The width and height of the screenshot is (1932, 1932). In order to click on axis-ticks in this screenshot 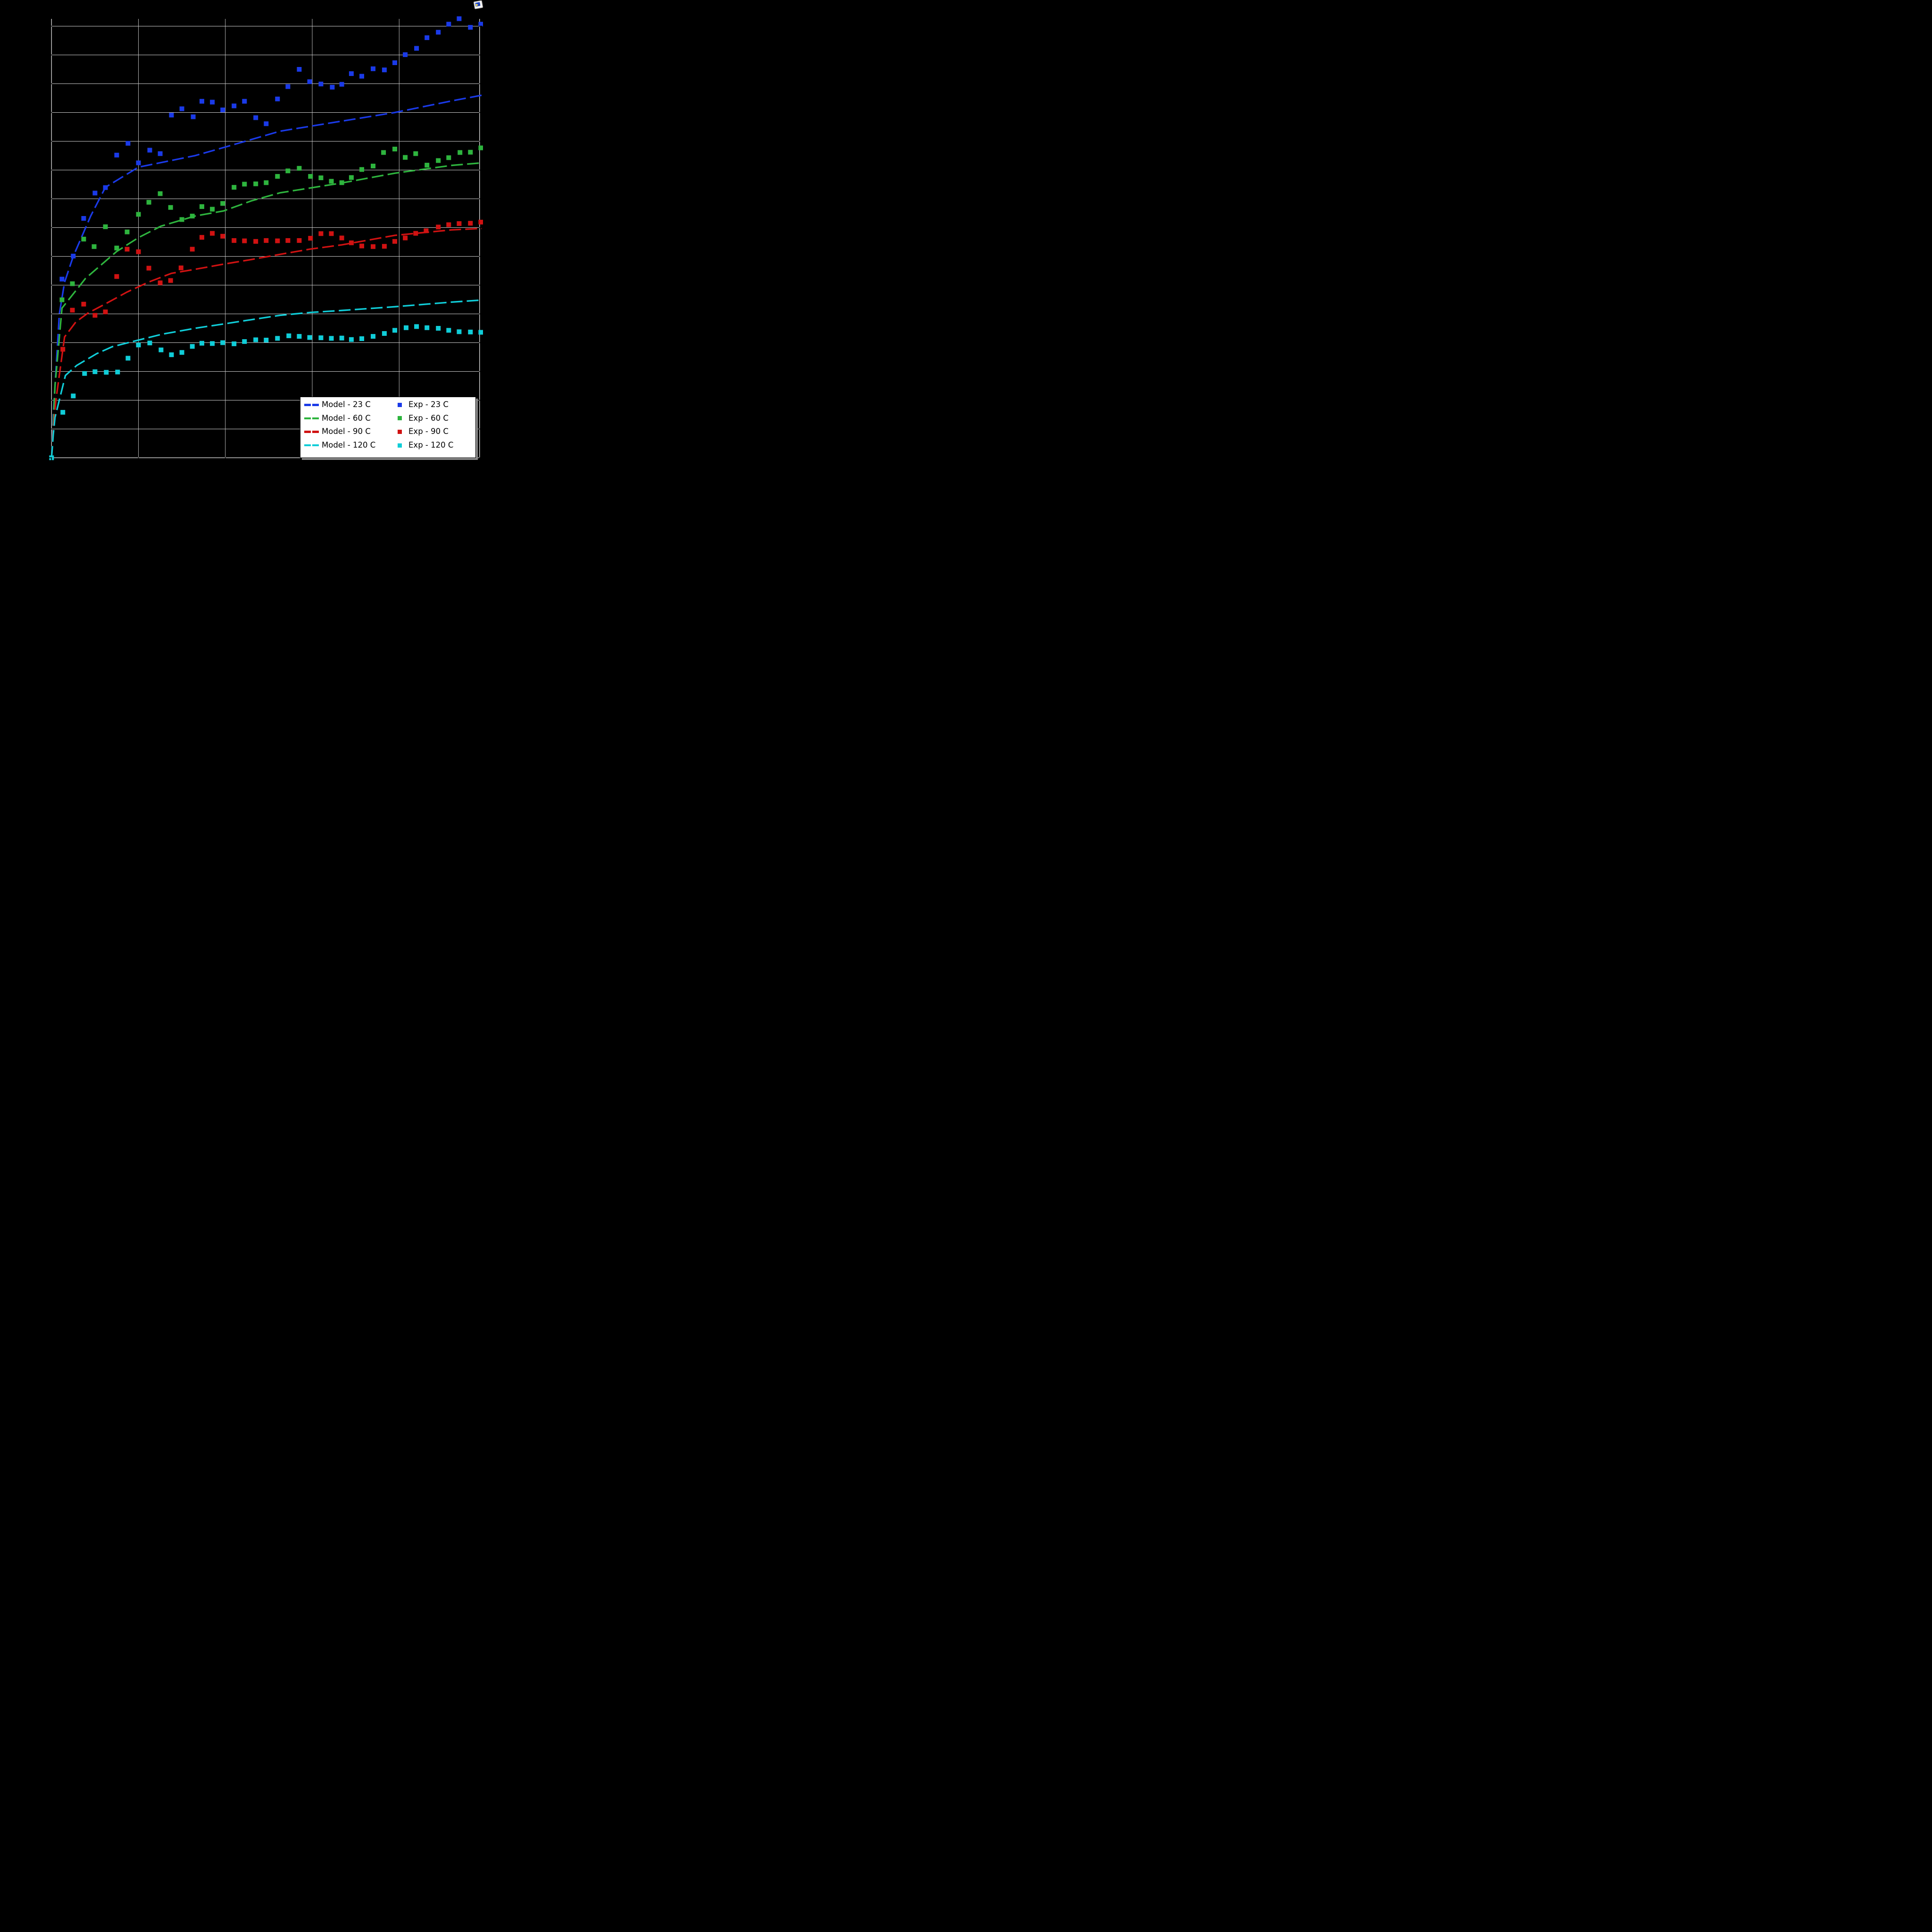, I will do `click(266, 243)`.